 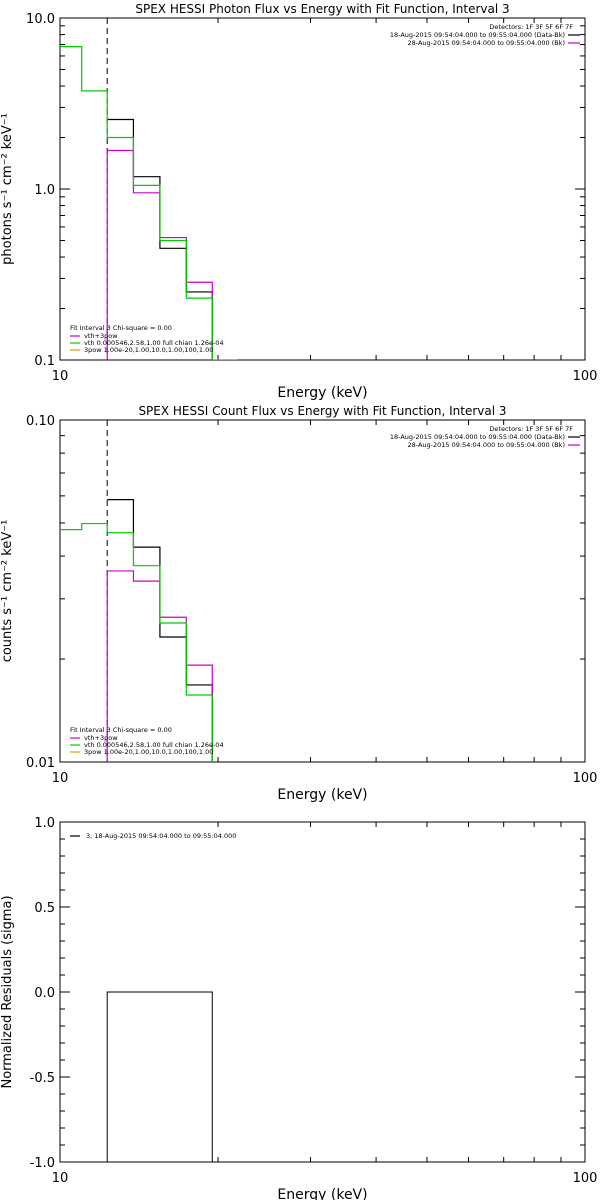 What do you see at coordinates (42, 1078) in the screenshot?
I see `y-tick-label: -0.5` at bounding box center [42, 1078].